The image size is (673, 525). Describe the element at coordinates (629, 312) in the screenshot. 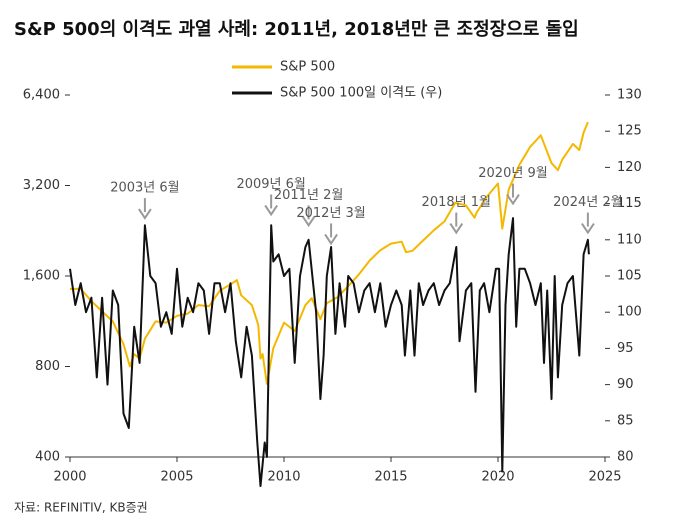

I see `y2-tick-label: 100` at that location.